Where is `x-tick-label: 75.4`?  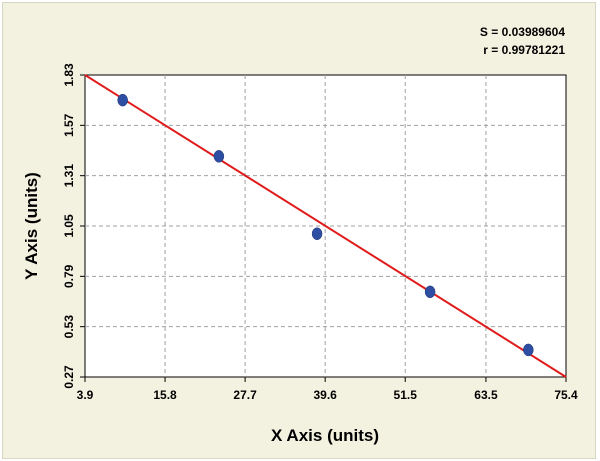 x-tick-label: 75.4 is located at coordinates (566, 395).